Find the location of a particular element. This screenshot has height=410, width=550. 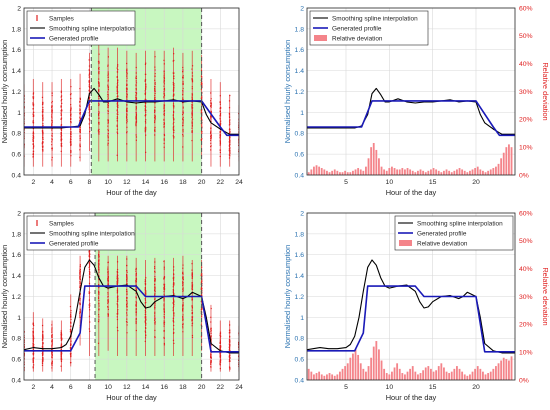

x-tick-label: 12 is located at coordinates (127, 387).